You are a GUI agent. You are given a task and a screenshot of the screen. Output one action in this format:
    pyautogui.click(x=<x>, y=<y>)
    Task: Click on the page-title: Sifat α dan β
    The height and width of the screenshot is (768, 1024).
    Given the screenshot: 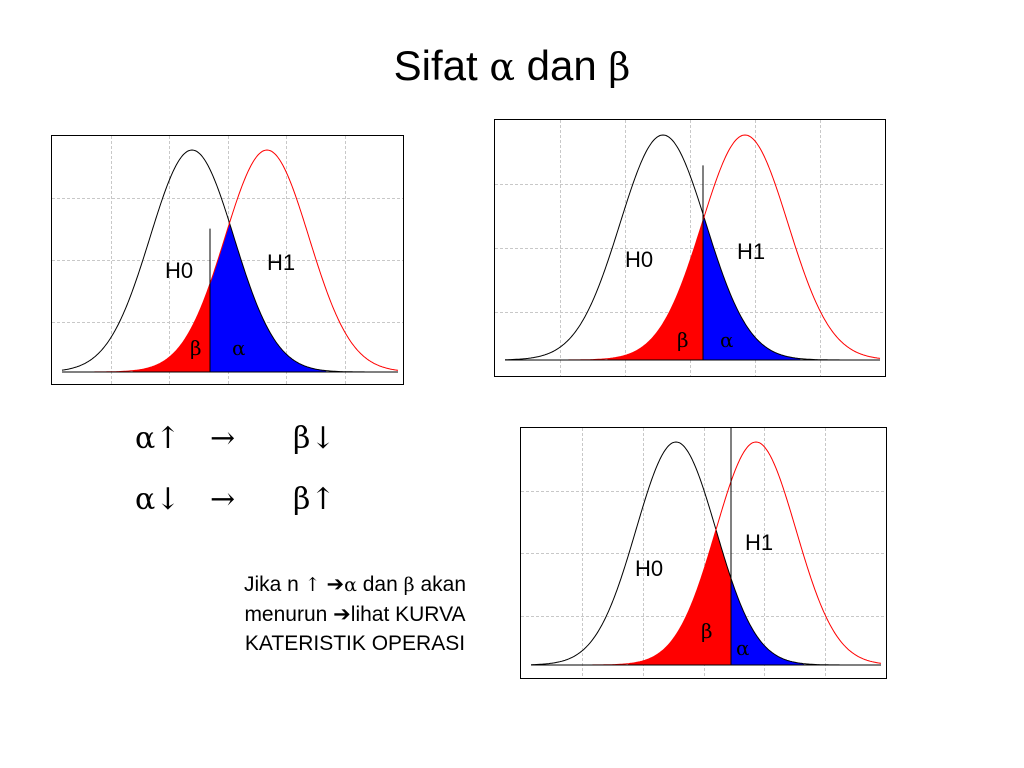 What is the action you would take?
    pyautogui.click(x=512, y=66)
    